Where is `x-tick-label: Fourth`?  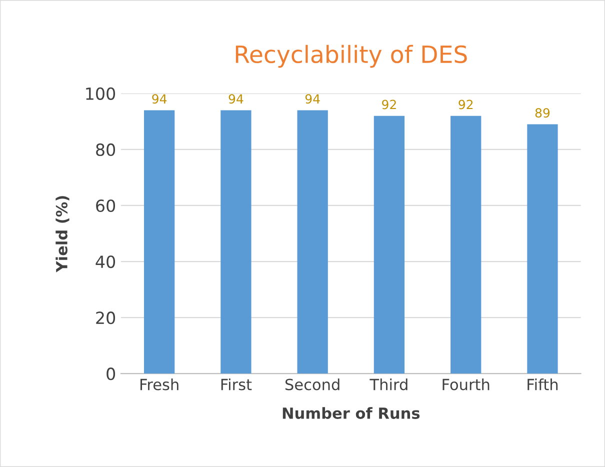 x-tick-label: Fourth is located at coordinates (466, 384).